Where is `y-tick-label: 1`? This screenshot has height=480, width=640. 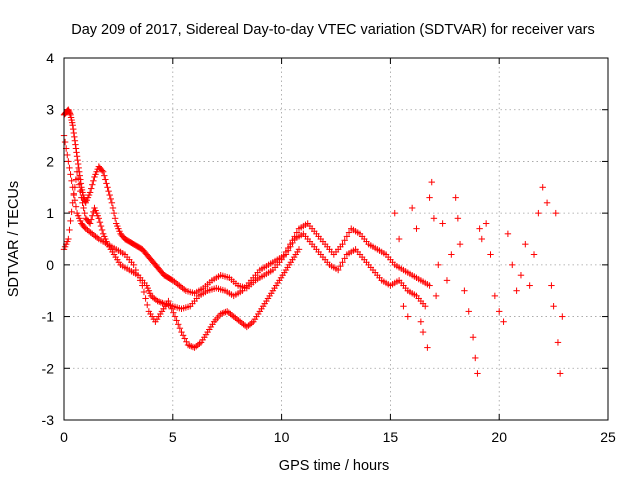
y-tick-label: 1 is located at coordinates (50, 213).